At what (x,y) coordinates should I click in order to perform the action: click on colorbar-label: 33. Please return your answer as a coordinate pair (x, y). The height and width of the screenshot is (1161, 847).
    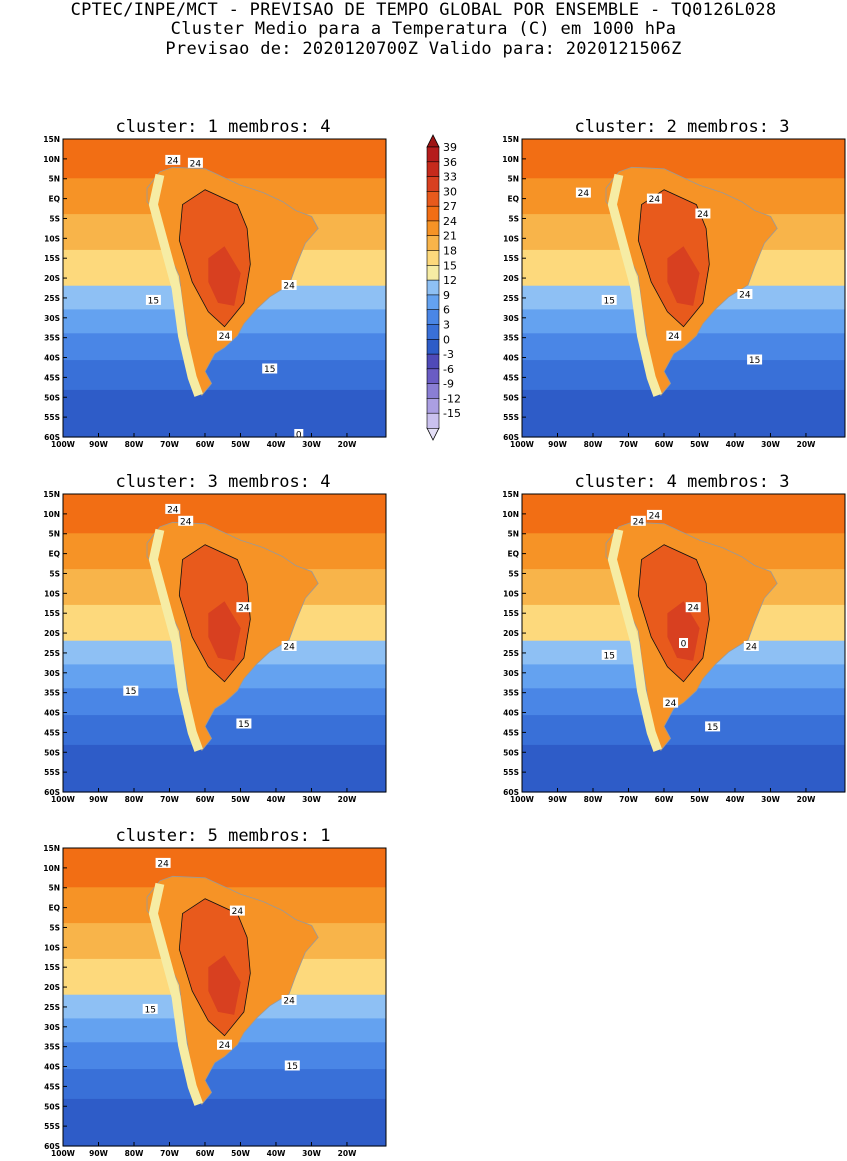
    Looking at the image, I should click on (450, 177).